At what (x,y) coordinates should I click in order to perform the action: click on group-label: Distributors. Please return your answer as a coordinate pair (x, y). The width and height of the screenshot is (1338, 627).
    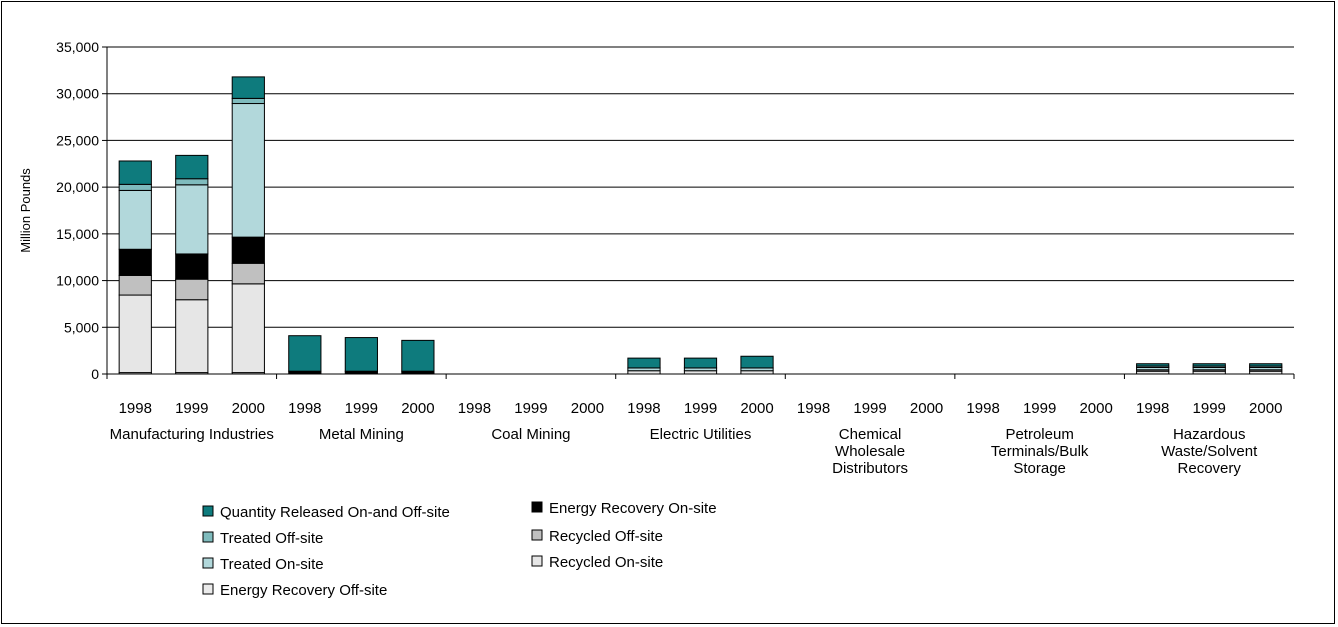
    Looking at the image, I should click on (870, 468).